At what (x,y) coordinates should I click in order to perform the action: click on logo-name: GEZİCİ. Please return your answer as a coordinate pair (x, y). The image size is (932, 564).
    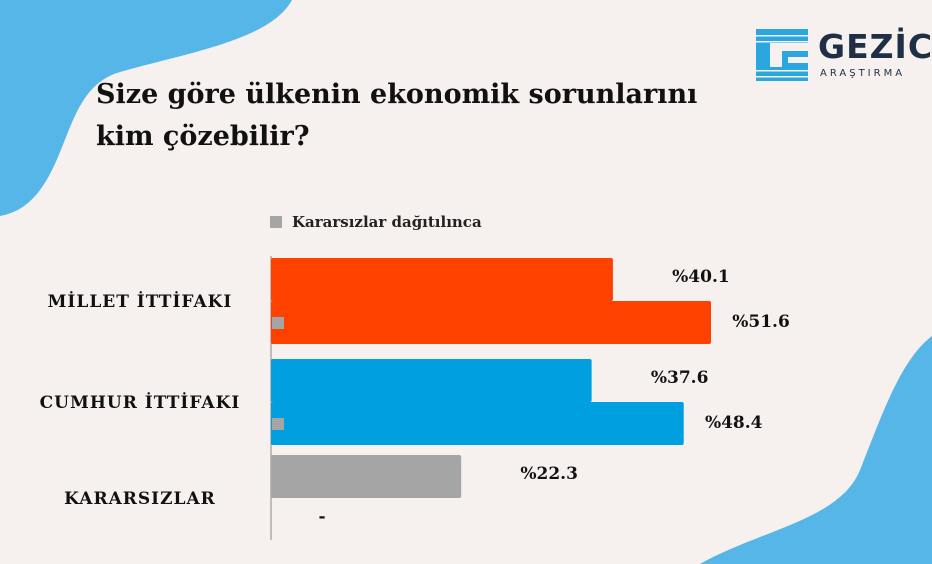
    Looking at the image, I should click on (875, 46).